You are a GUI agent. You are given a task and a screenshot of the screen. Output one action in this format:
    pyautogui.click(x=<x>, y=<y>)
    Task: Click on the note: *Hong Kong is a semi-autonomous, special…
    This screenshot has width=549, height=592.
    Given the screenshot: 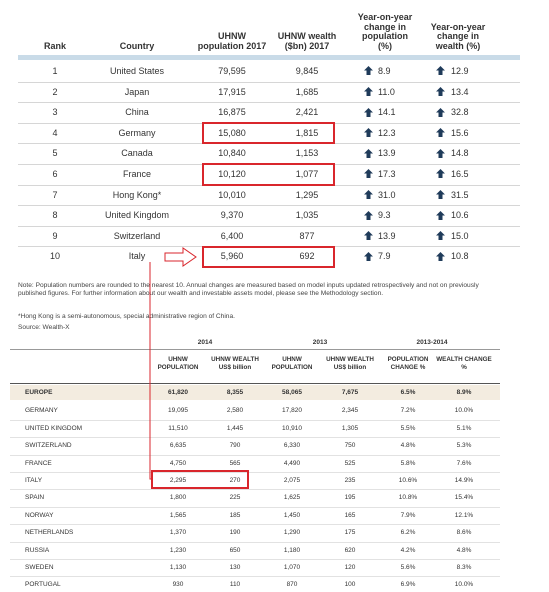 What is the action you would take?
    pyautogui.click(x=126, y=316)
    